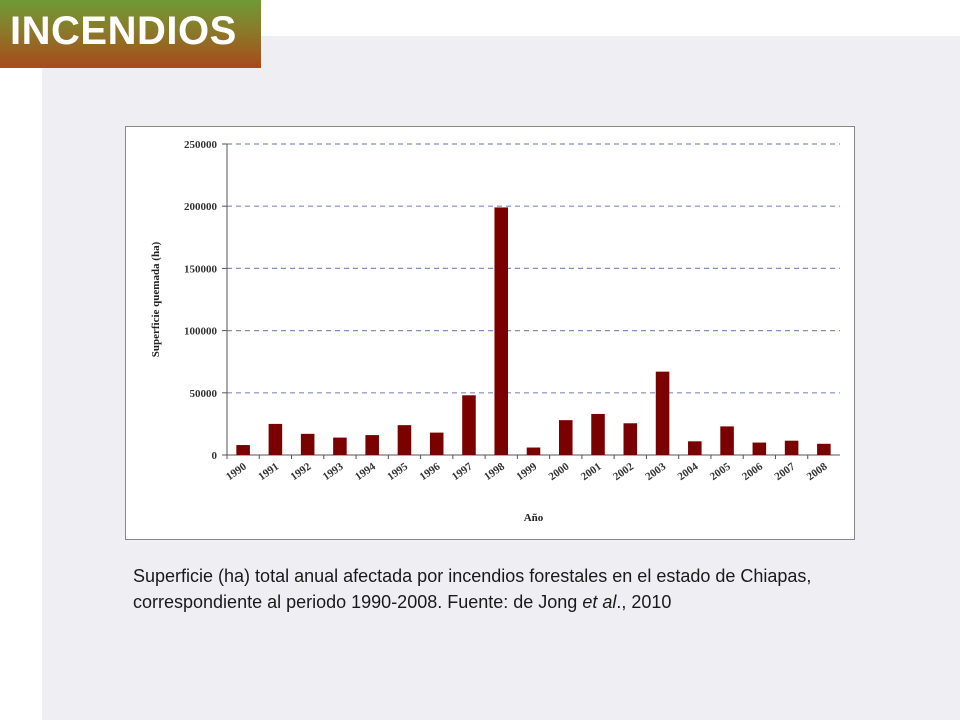 This screenshot has width=960, height=720. Describe the element at coordinates (372, 445) in the screenshot. I see `bar-1994` at that location.